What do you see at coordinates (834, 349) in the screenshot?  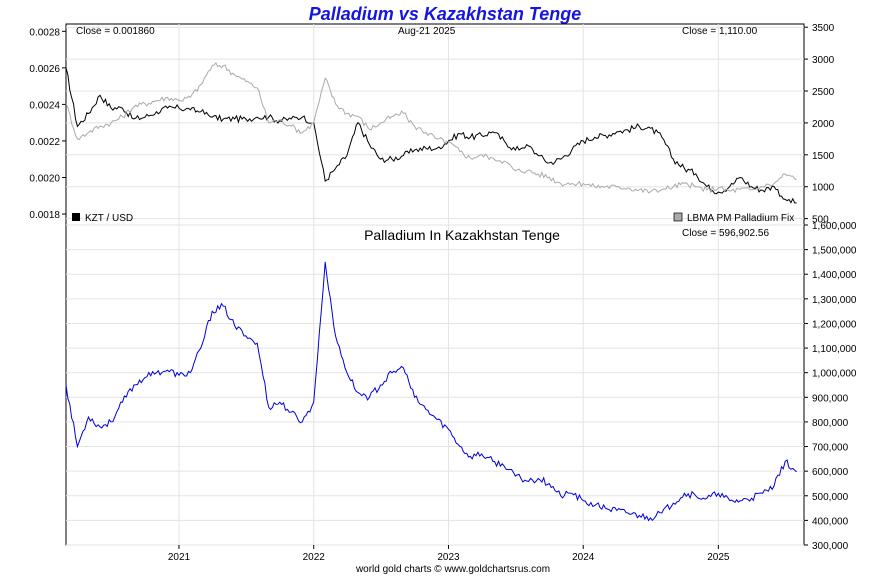 I see `bottom-right-tick-label: 1,100,000` at bounding box center [834, 349].